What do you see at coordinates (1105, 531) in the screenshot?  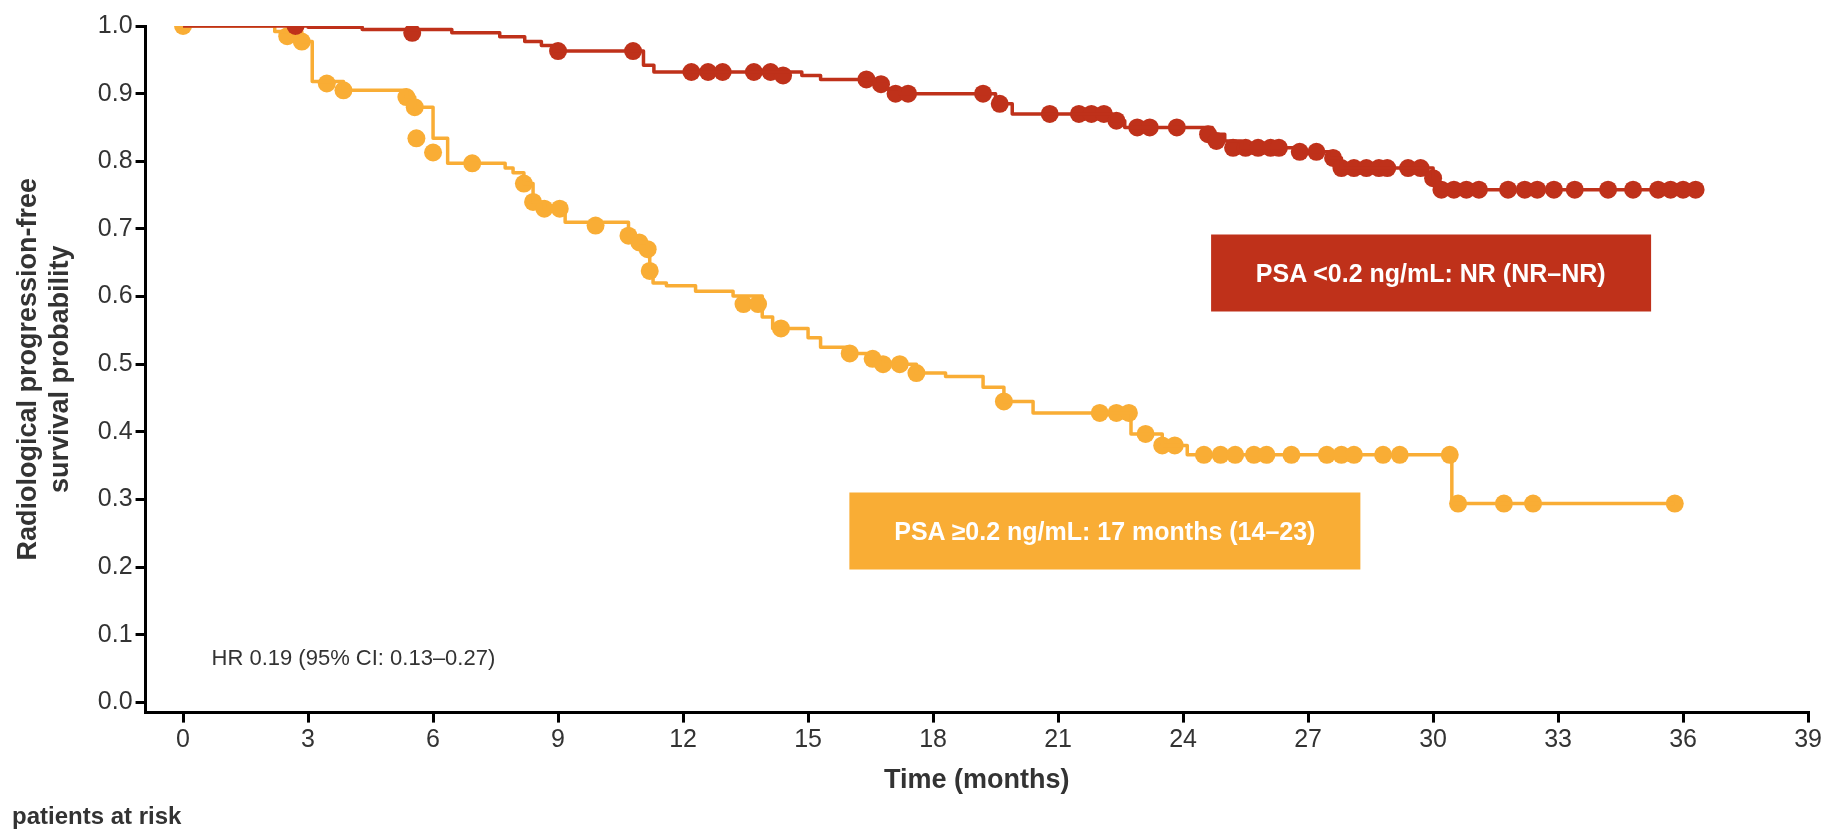 I see `label-box: PSA ≥0.2 ng/mL: 17 months (14–23)` at bounding box center [1105, 531].